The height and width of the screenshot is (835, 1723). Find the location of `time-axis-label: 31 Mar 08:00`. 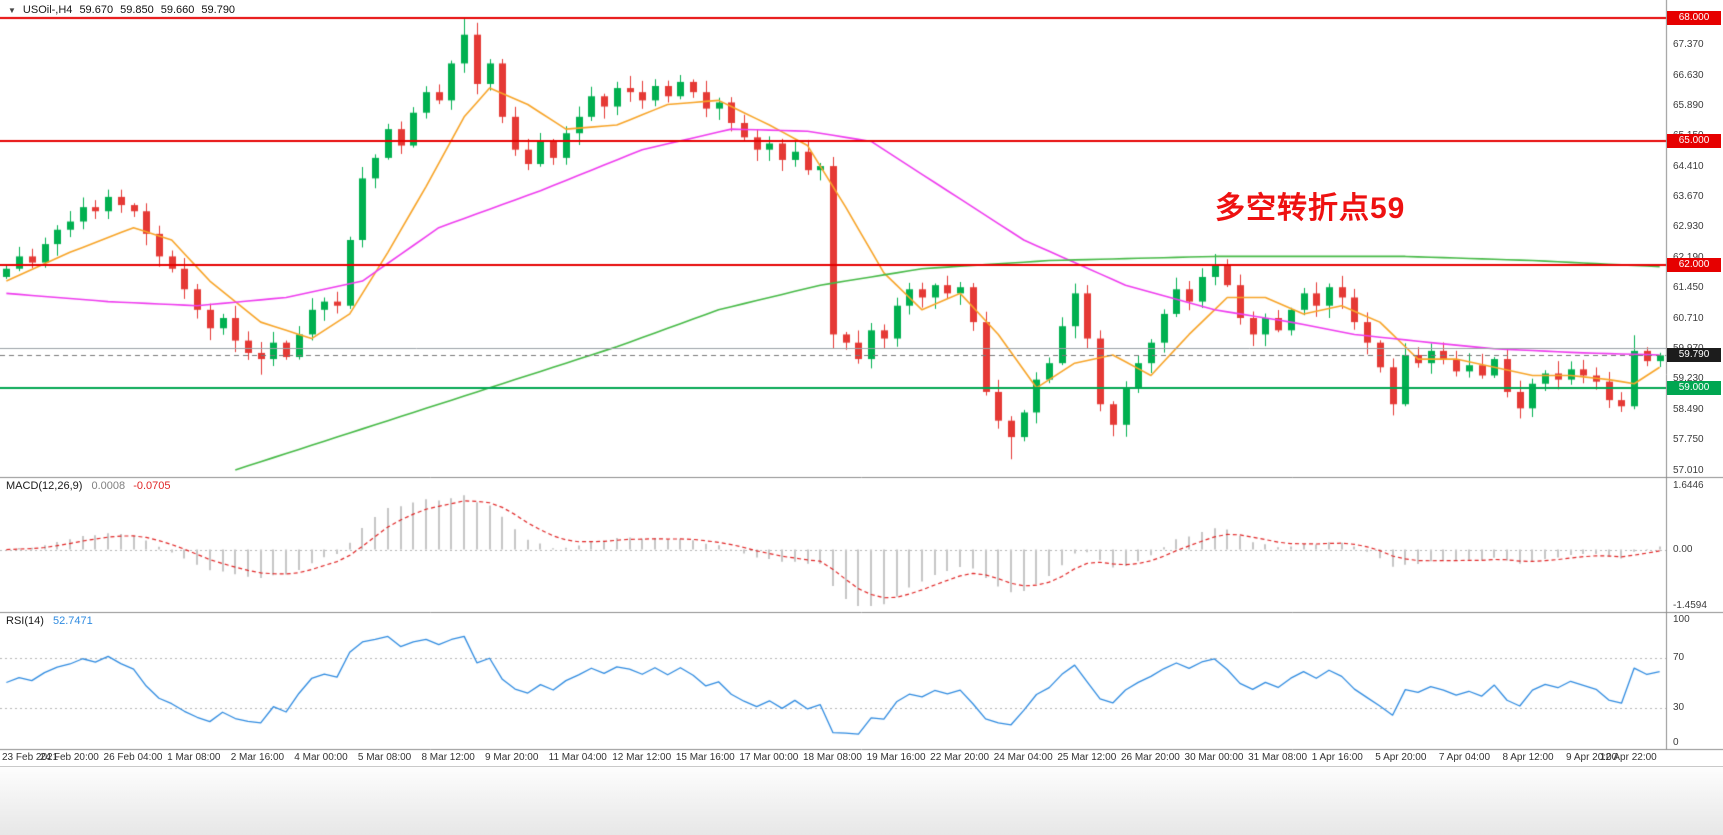

time-axis-label: 31 Mar 08:00 is located at coordinates (1278, 757).